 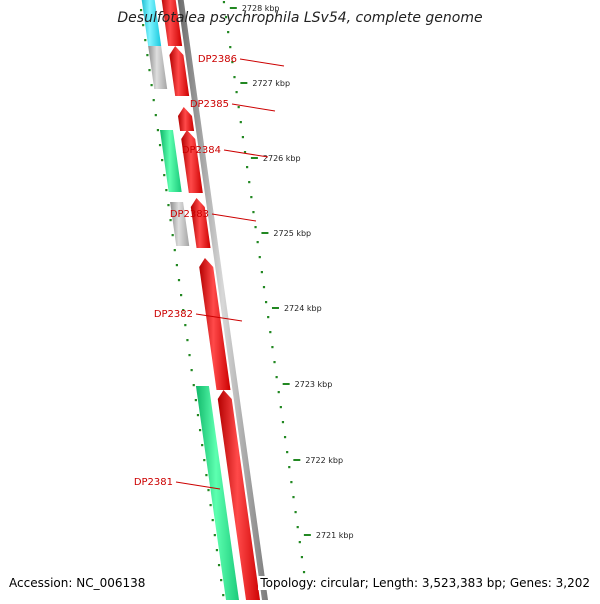 What do you see at coordinates (335, 535) in the screenshot?
I see `ruler-tick-label: 2721 kbp` at bounding box center [335, 535].